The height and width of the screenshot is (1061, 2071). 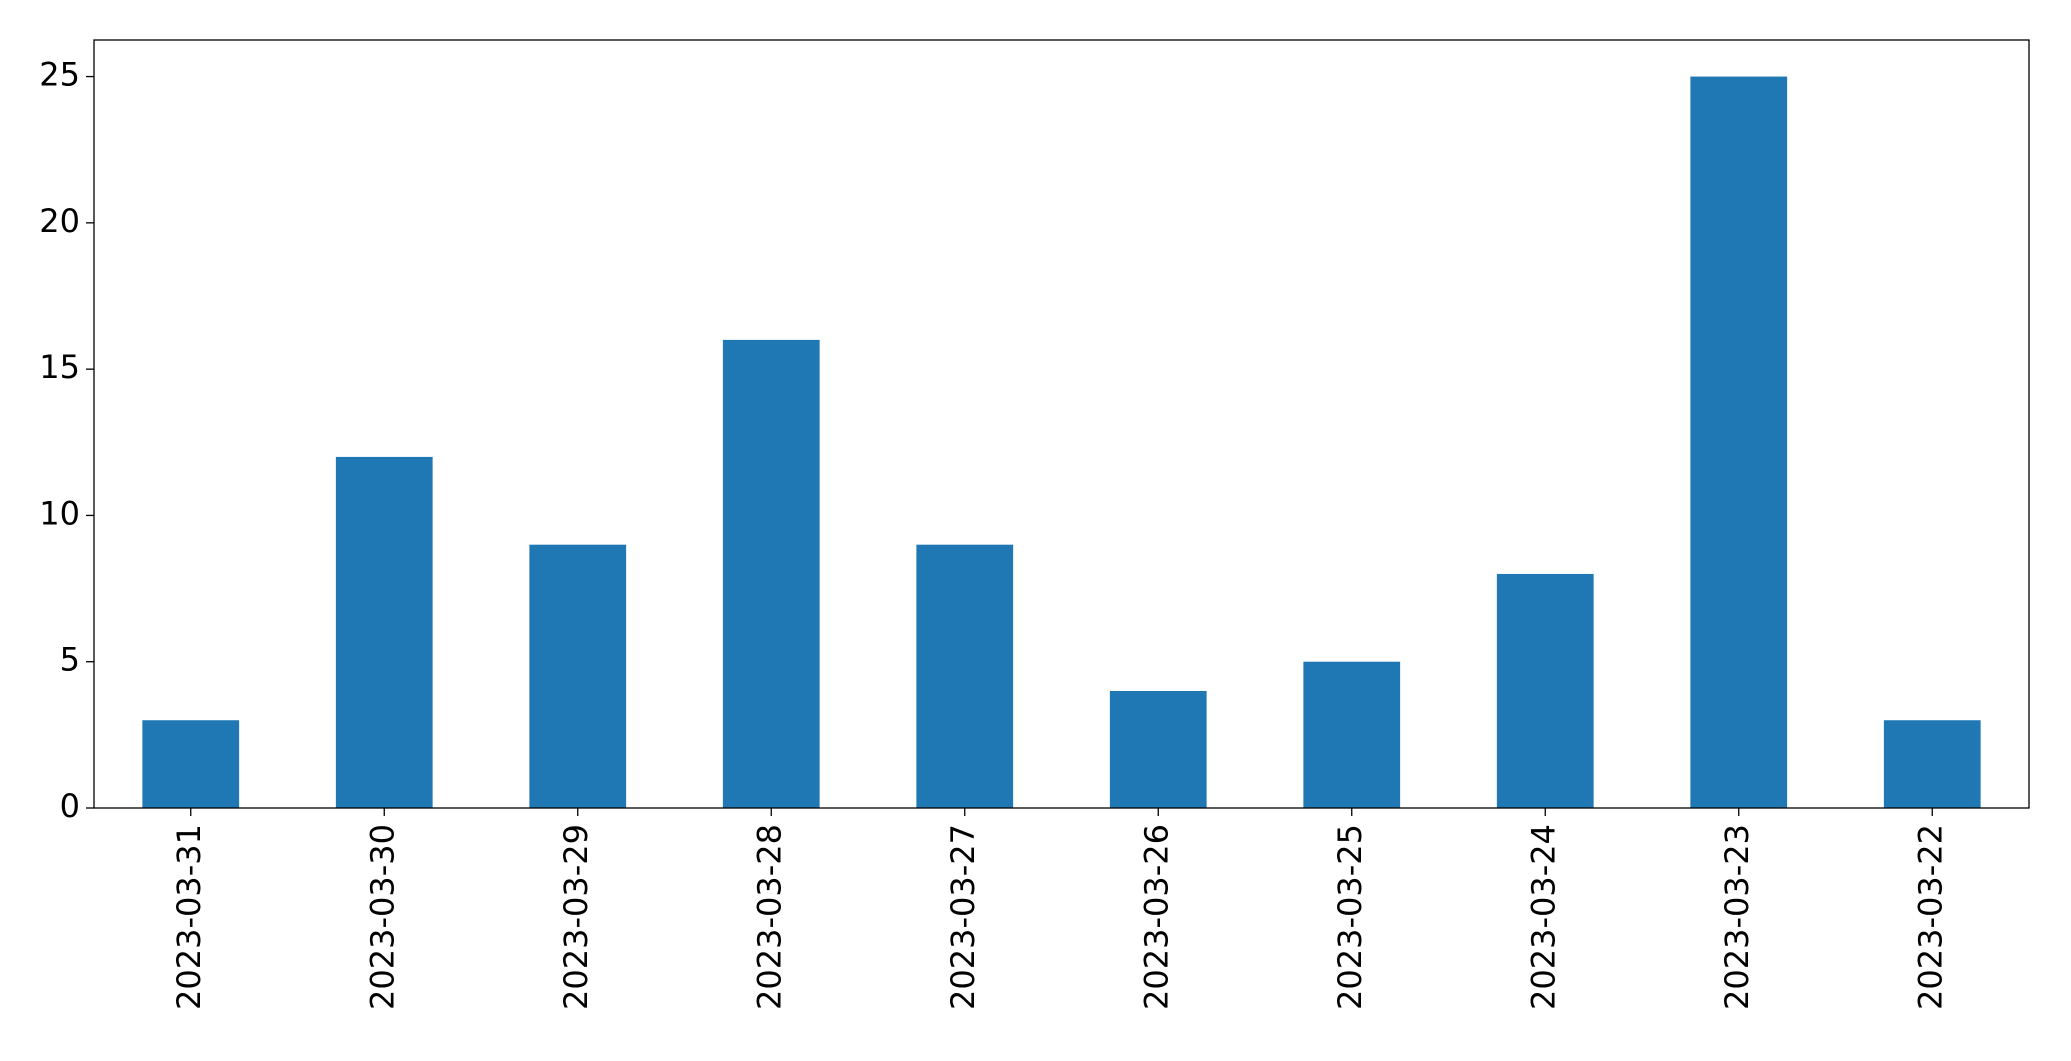 What do you see at coordinates (70, 660) in the screenshot?
I see `y-tick-label: 5` at bounding box center [70, 660].